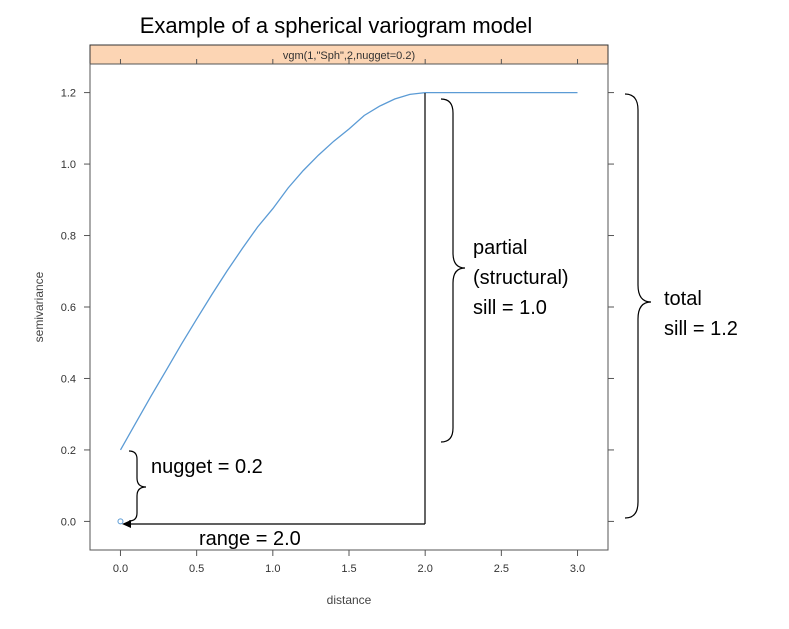  Describe the element at coordinates (348, 569) in the screenshot. I see `x-tick-label: 1.5` at that location.